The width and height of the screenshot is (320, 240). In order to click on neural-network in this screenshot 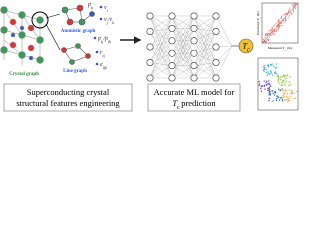, I will do `click(192, 47)`.